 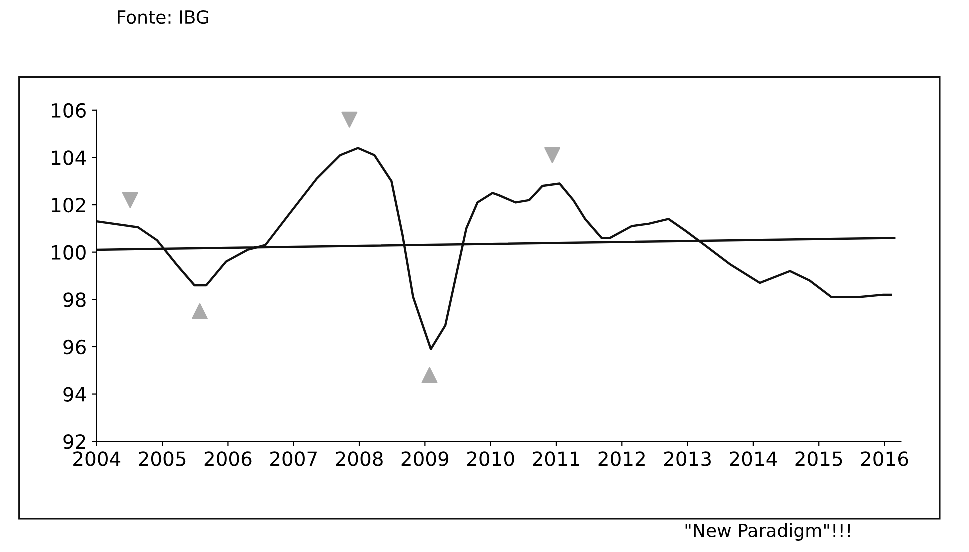 I want to click on y-tick-label: 104, so click(x=69, y=158).